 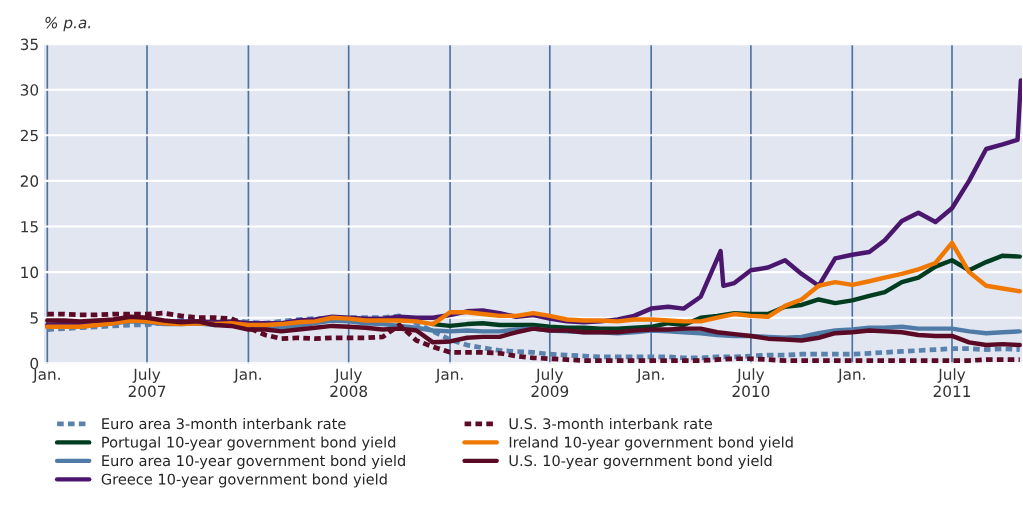 I want to click on x-tick-label: July 2011, so click(x=952, y=383).